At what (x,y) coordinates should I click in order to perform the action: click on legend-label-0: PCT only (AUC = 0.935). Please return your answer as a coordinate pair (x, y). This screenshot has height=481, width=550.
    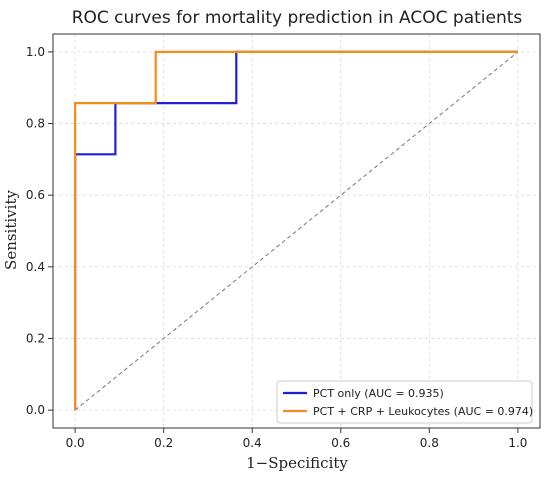
    Looking at the image, I should click on (378, 393).